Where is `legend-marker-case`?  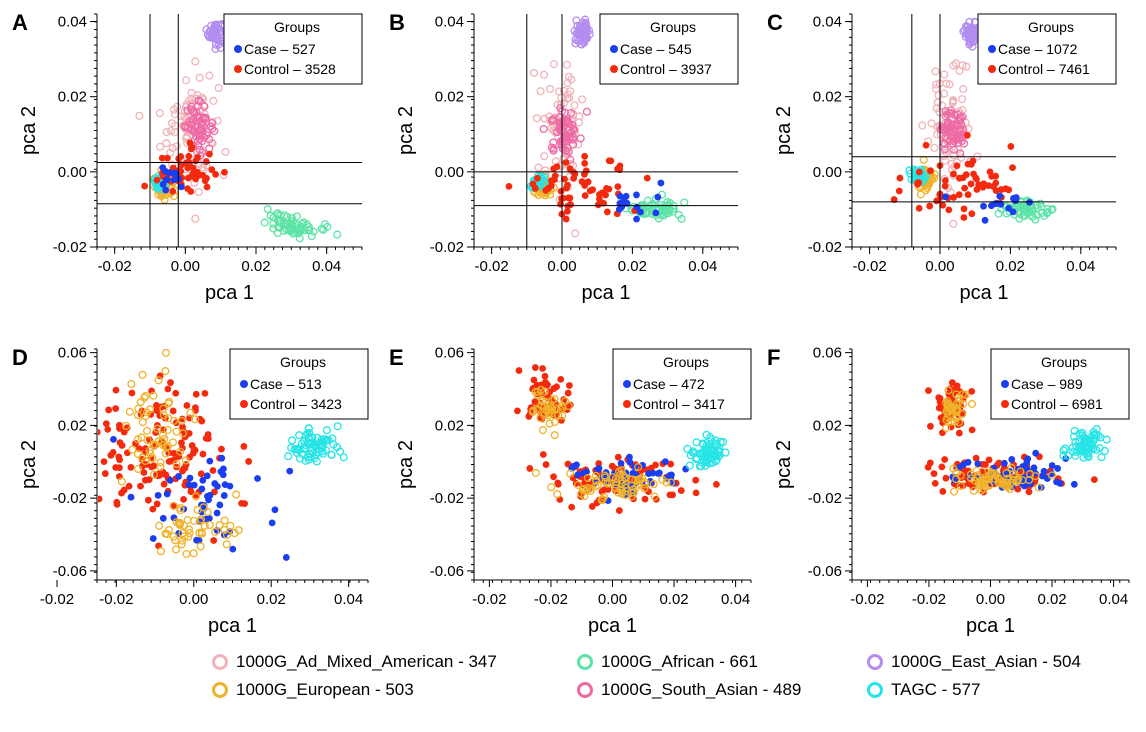
legend-marker-case is located at coordinates (1005, 384).